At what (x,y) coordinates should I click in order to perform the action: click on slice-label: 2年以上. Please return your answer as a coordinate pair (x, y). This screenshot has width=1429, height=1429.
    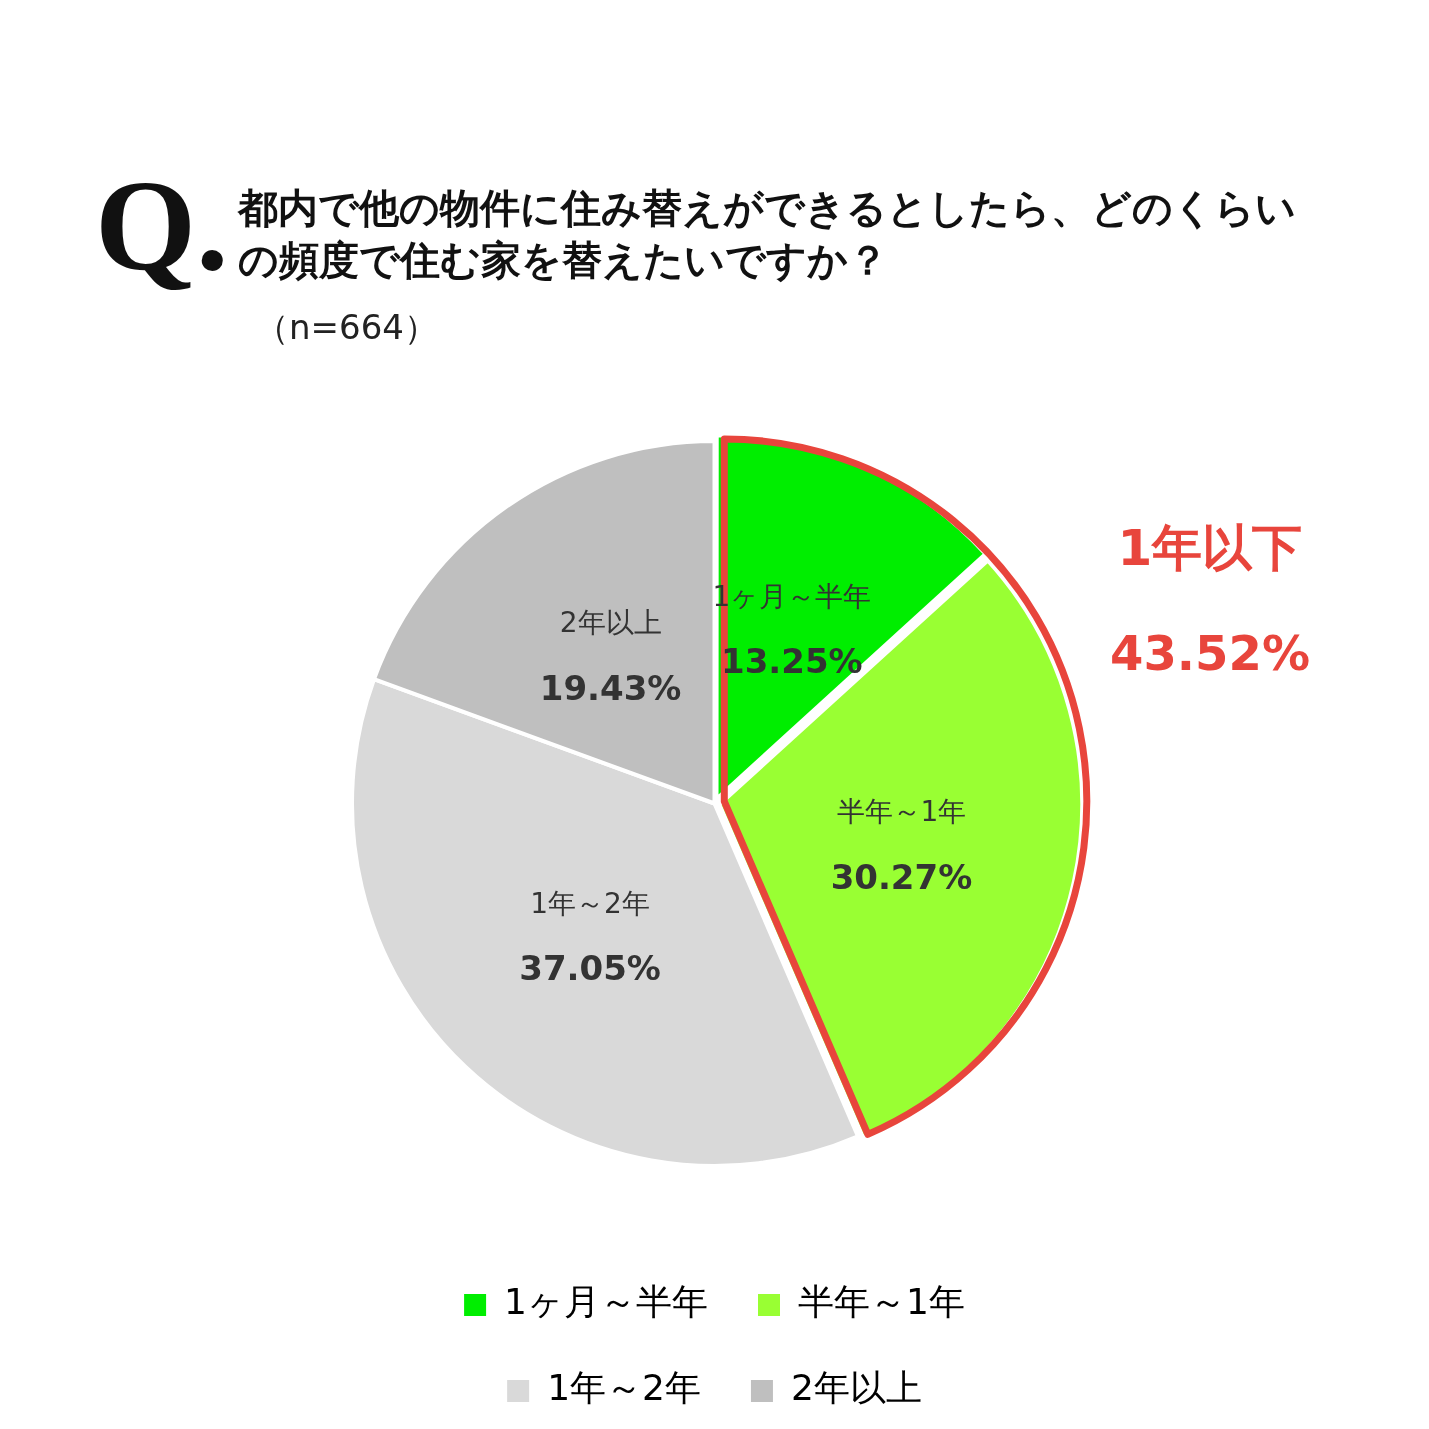
    Looking at the image, I should click on (610, 623).